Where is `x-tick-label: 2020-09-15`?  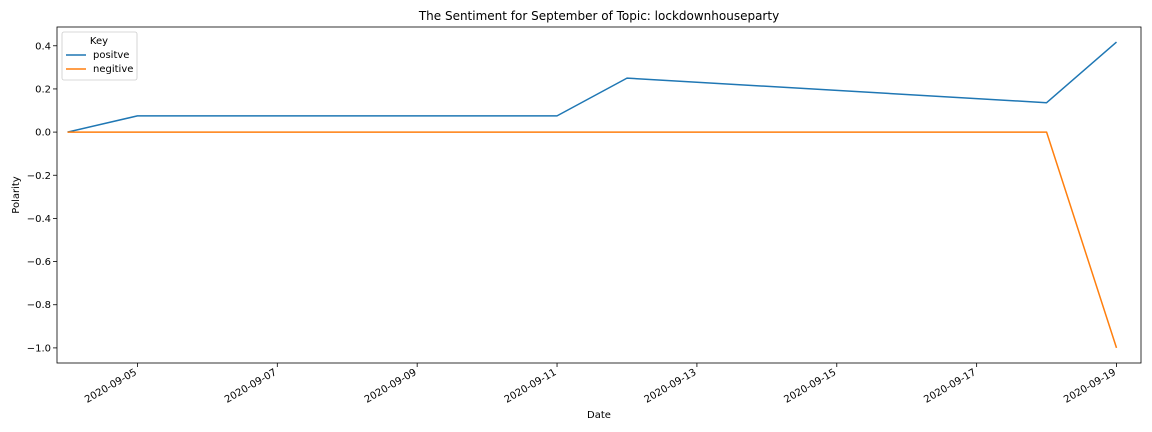 x-tick-label: 2020-09-15 is located at coordinates (810, 386).